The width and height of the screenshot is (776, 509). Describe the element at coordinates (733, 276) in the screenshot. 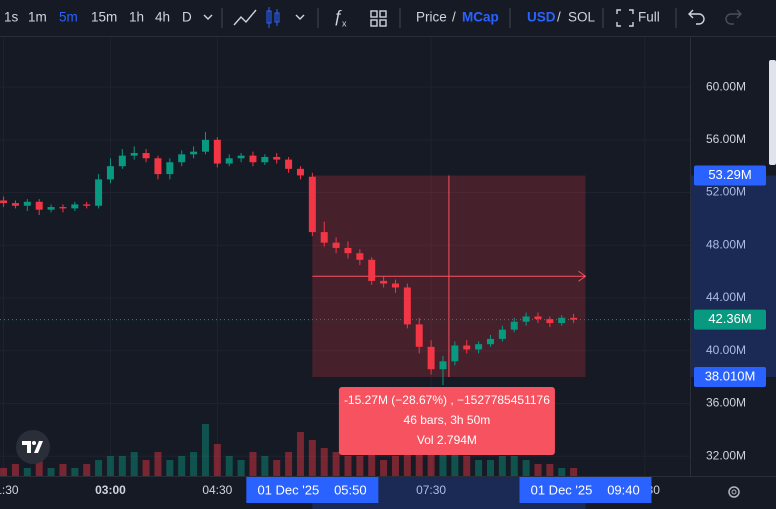

I see `axis-range-band` at that location.